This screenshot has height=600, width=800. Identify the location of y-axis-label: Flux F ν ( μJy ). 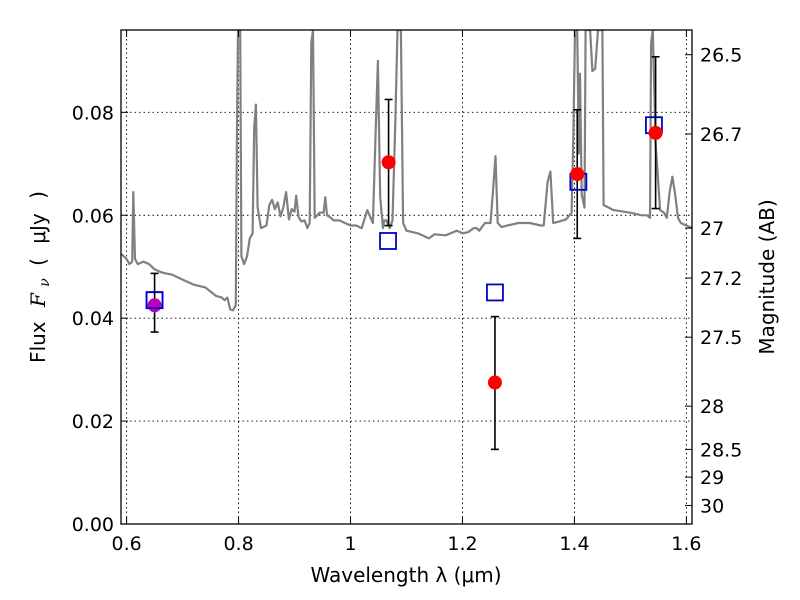
(40, 277).